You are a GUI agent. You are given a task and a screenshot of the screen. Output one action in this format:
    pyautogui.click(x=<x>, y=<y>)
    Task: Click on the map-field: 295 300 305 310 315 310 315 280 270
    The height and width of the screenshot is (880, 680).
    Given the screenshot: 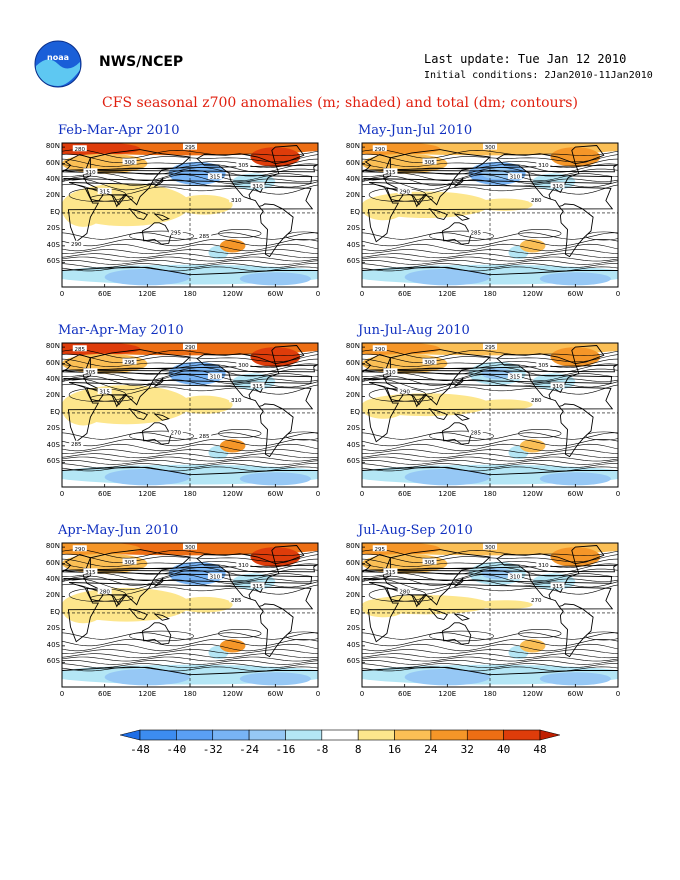 What is the action you would take?
    pyautogui.click(x=490, y=615)
    